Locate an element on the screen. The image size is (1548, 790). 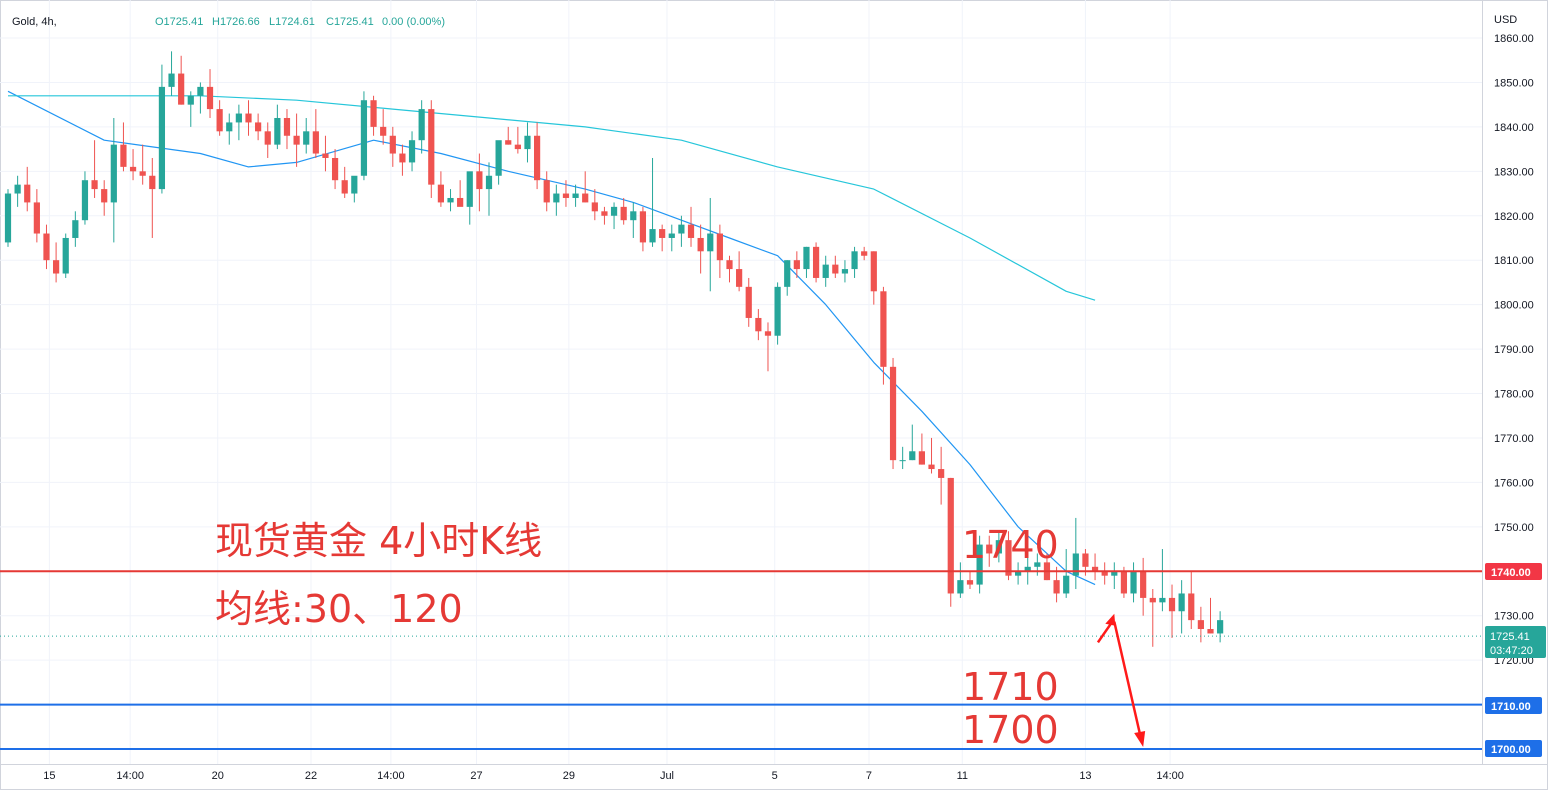
ohlc-open: O1725.41 is located at coordinates (179, 22).